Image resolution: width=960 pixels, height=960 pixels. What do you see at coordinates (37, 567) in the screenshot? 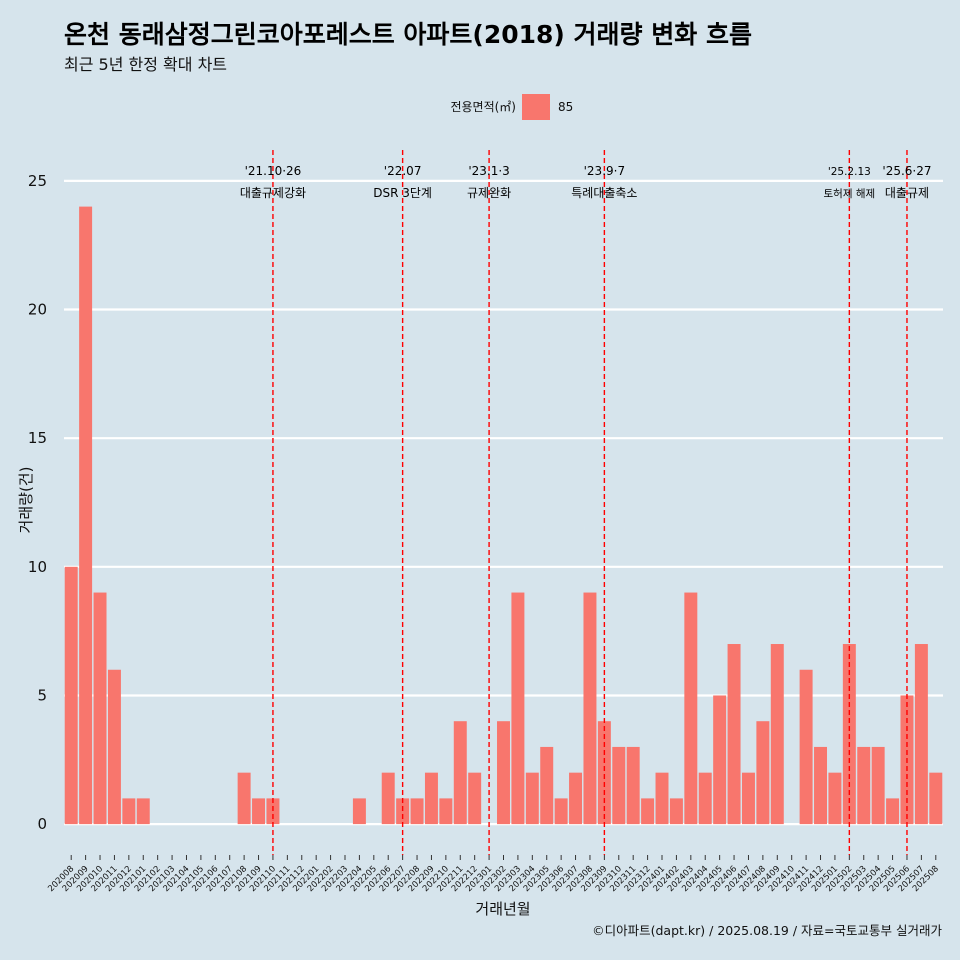
I see `y-tick-label: 10` at bounding box center [37, 567].